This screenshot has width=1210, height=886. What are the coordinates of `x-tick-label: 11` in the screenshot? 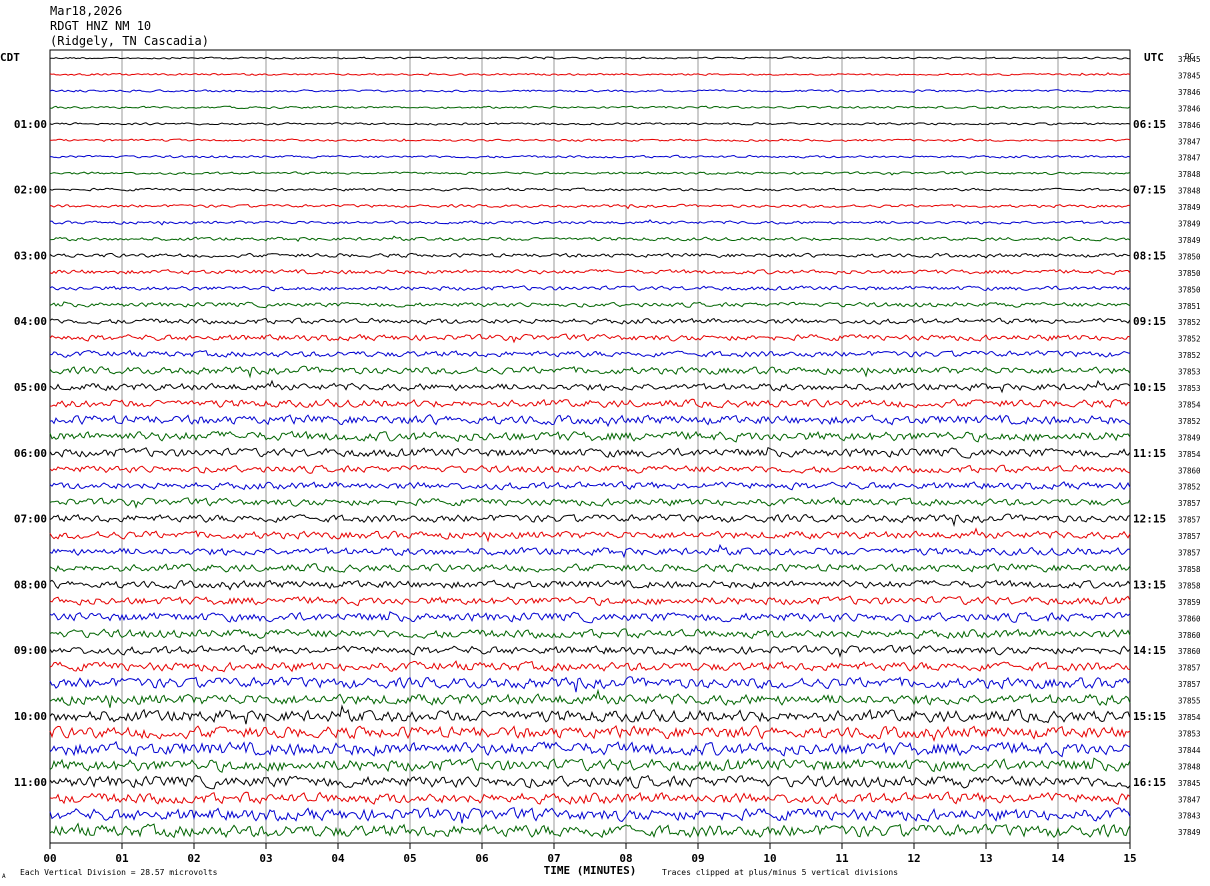 It's located at (842, 858).